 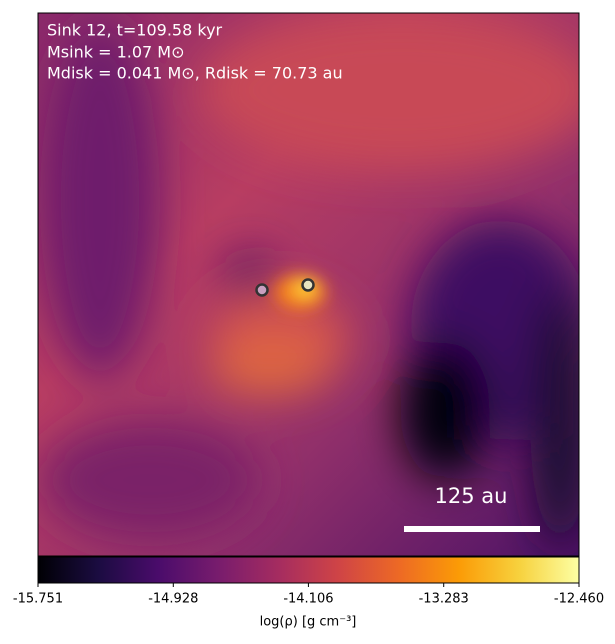 I want to click on colorbar-tick-label: -15.751, so click(x=38, y=599).